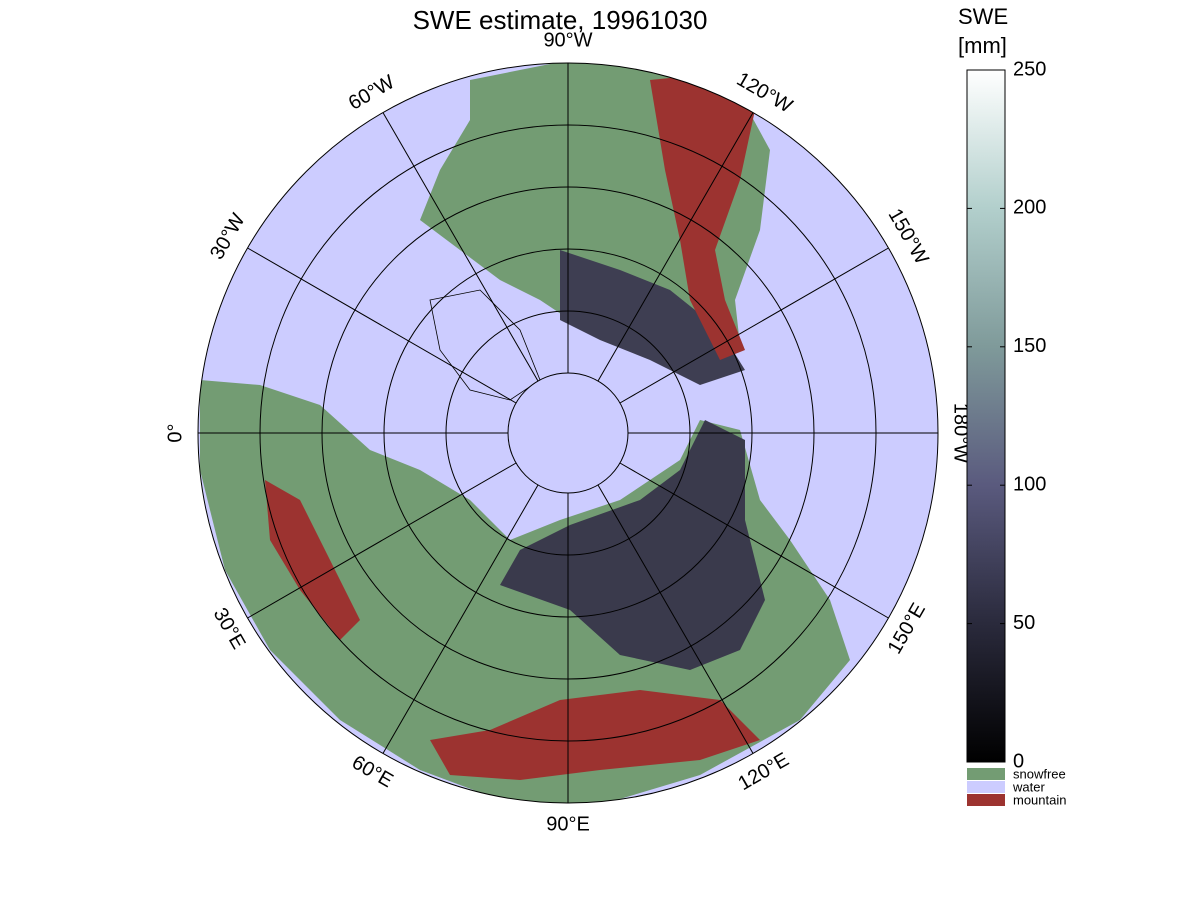 Image resolution: width=1201 pixels, height=901 pixels. I want to click on mountain-europe, so click(312, 560).